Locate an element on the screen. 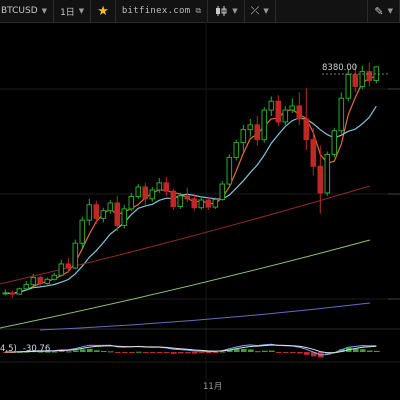  external-link-icon: ⧉ is located at coordinates (198, 10).